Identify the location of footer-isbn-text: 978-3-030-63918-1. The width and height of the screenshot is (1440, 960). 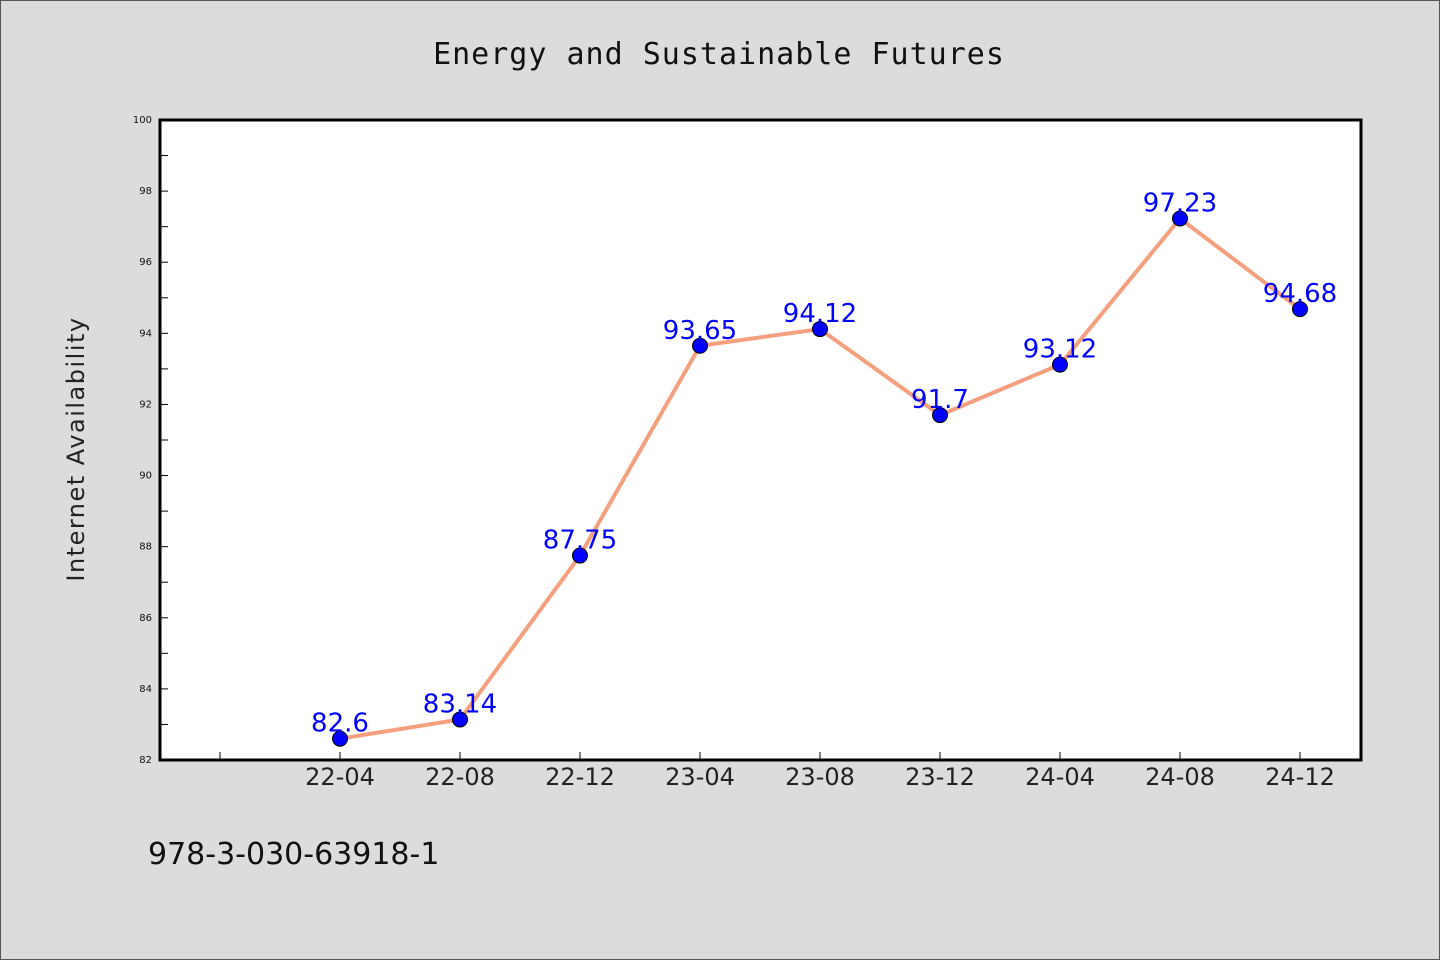
(293, 854).